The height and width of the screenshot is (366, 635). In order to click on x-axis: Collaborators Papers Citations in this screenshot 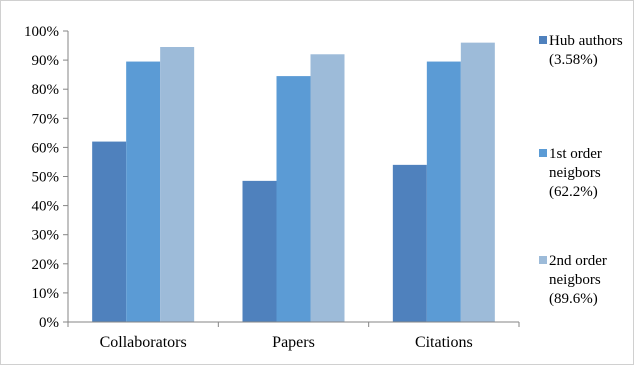, I will do `click(293, 336)`.